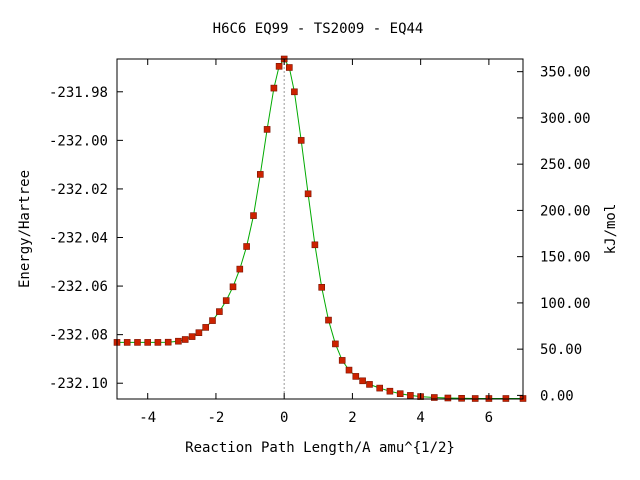  Describe the element at coordinates (420, 418) in the screenshot. I see `x-tick-label: 4` at that location.